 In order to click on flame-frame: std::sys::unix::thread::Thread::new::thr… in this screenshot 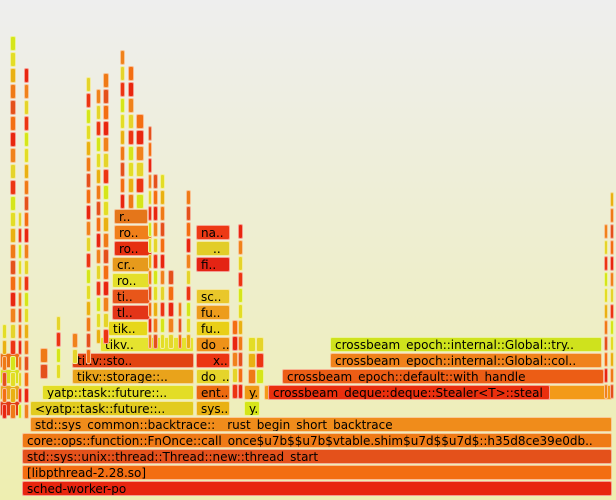, I will do `click(317, 456)`.